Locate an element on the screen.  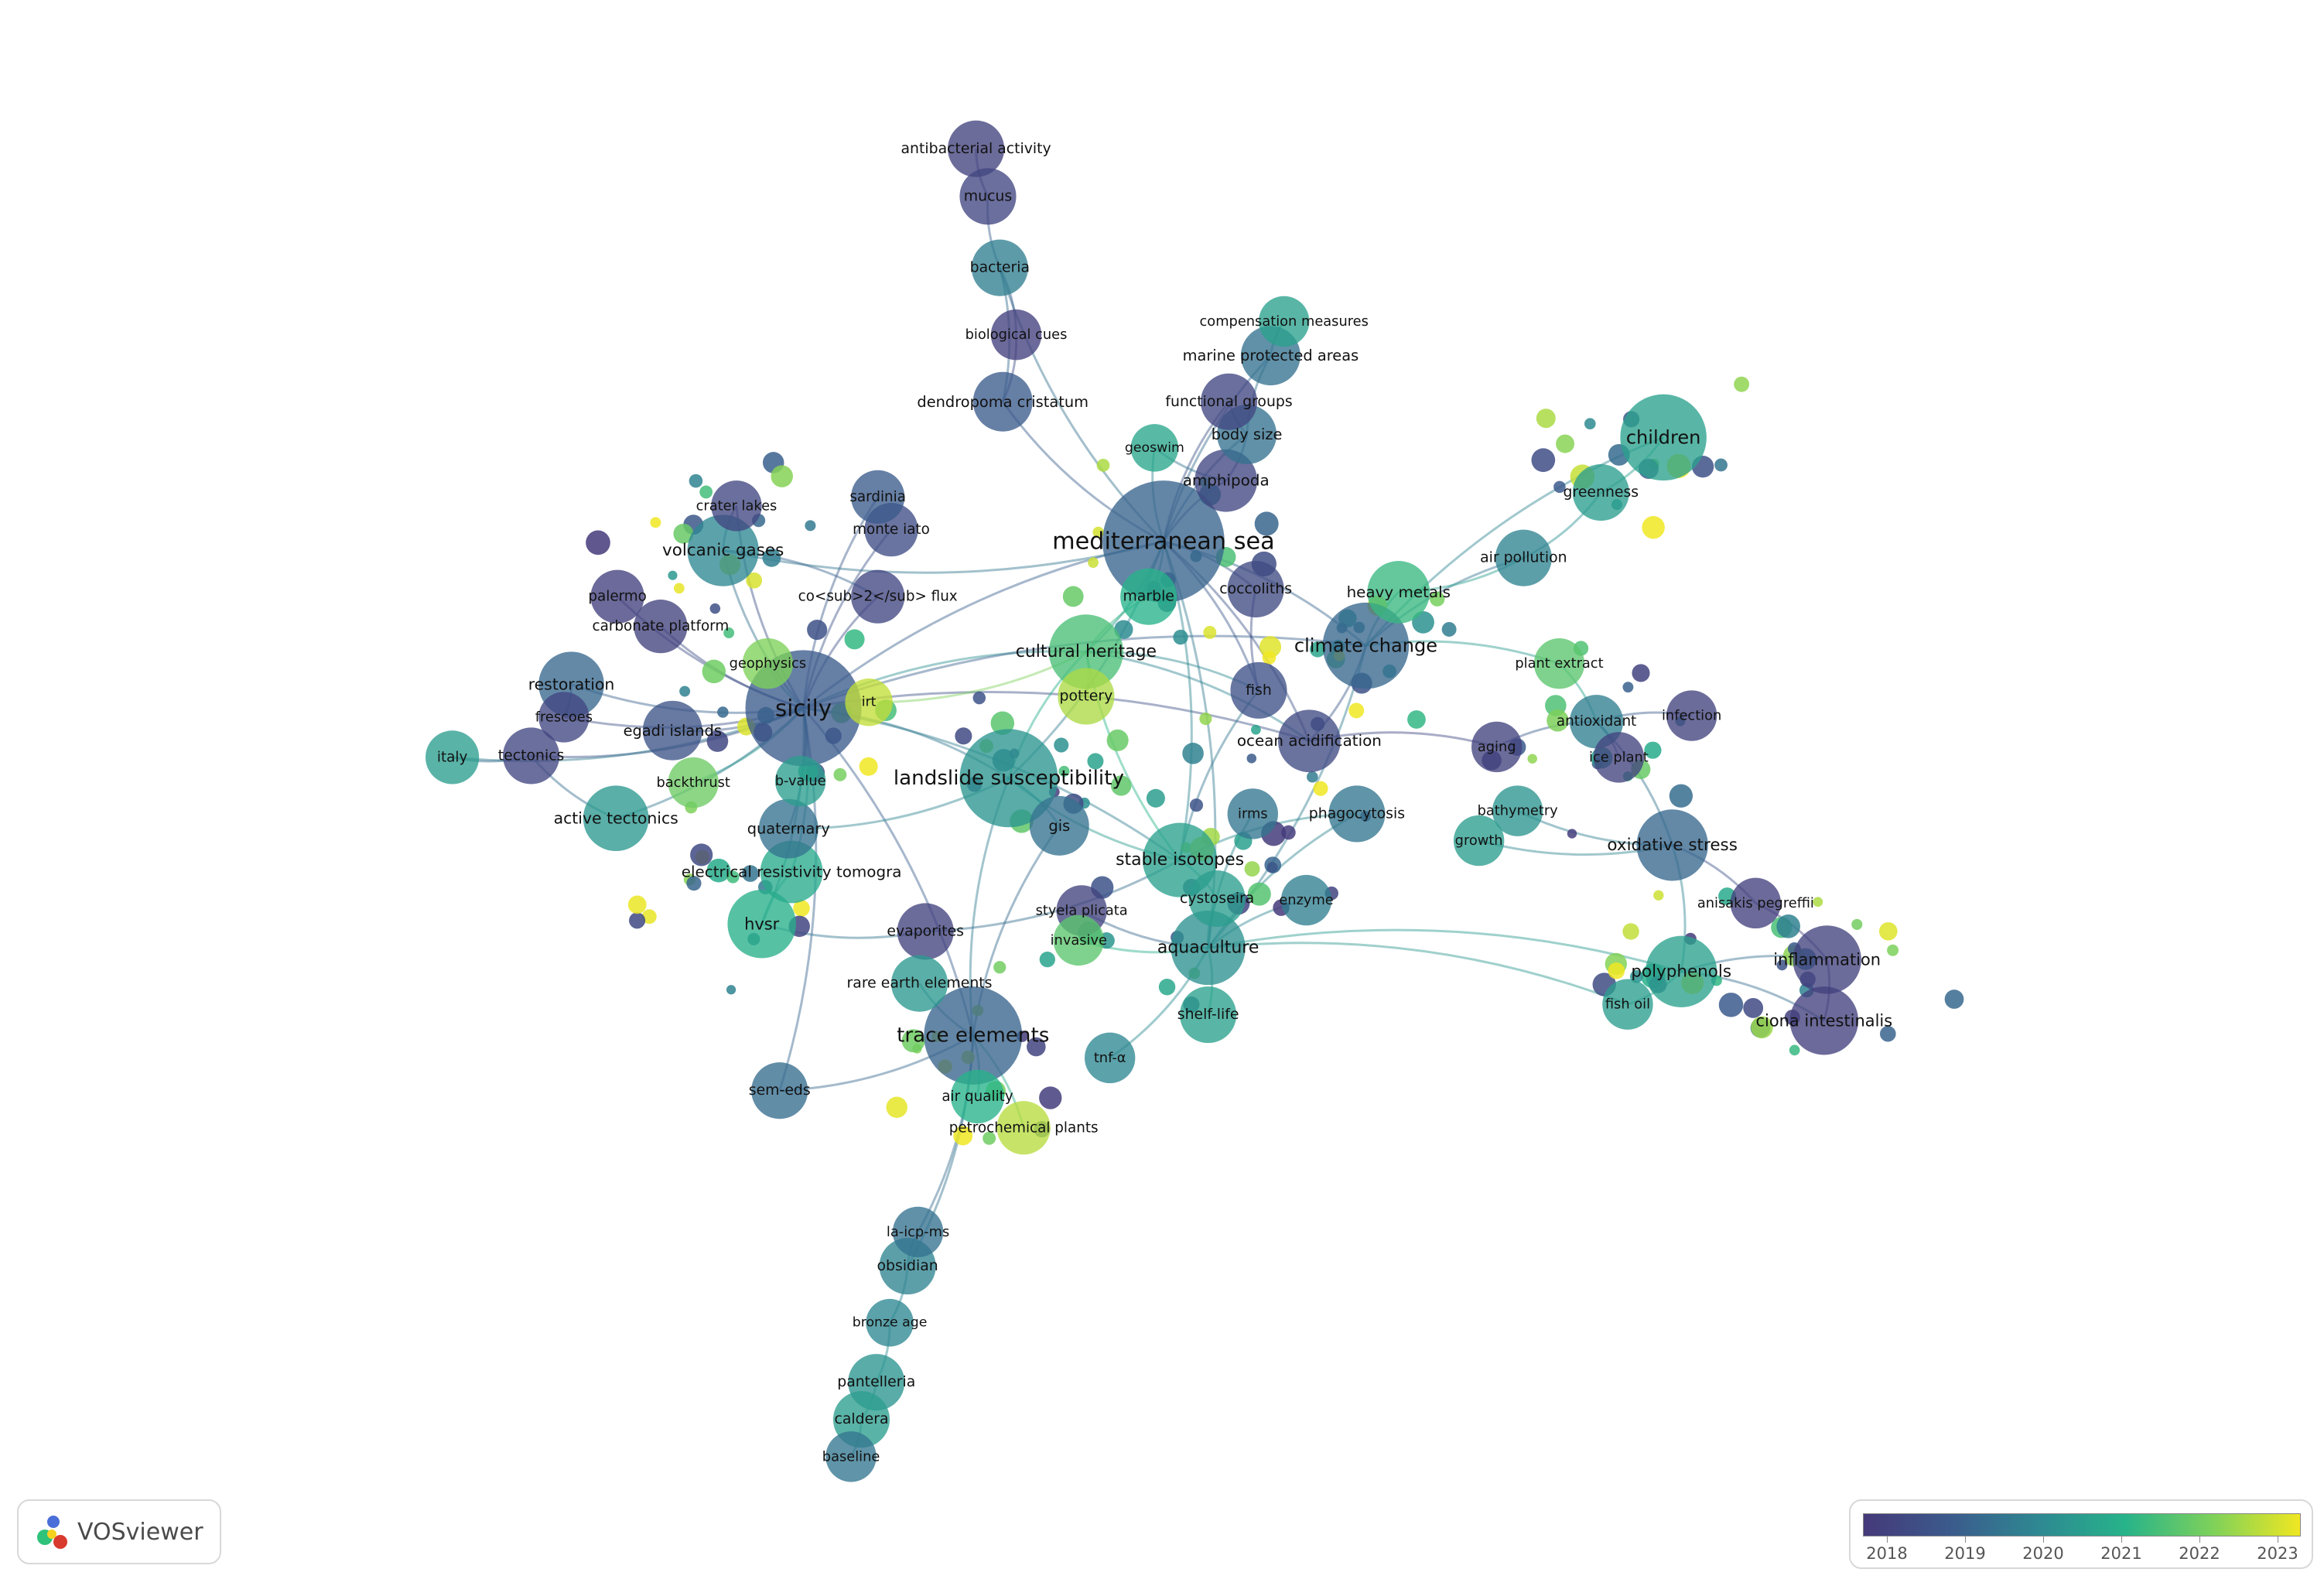
keyword-label: cystoseira is located at coordinates (1217, 899).